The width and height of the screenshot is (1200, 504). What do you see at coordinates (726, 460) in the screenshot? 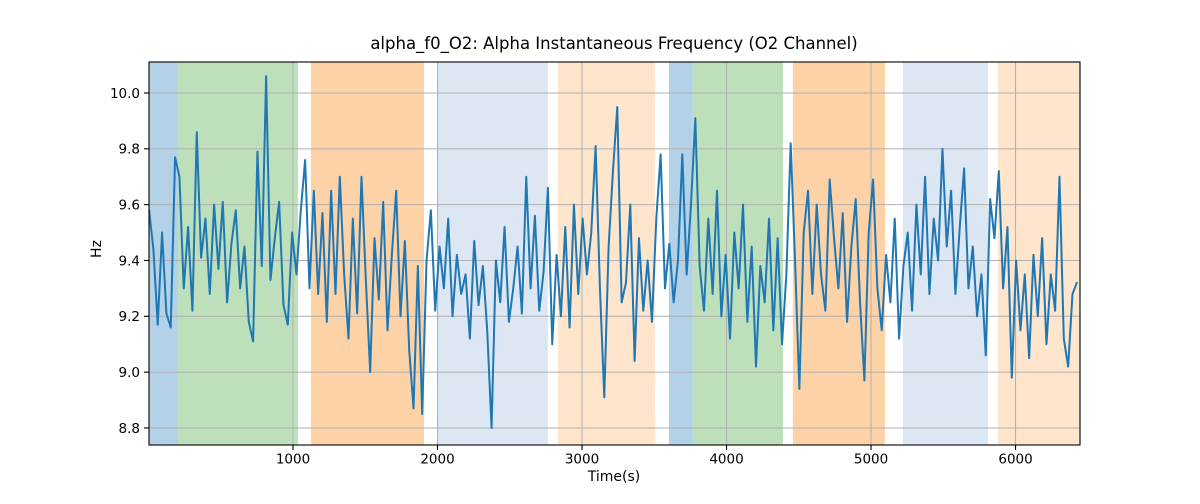
I see `x-tick-label: 4000` at bounding box center [726, 460].